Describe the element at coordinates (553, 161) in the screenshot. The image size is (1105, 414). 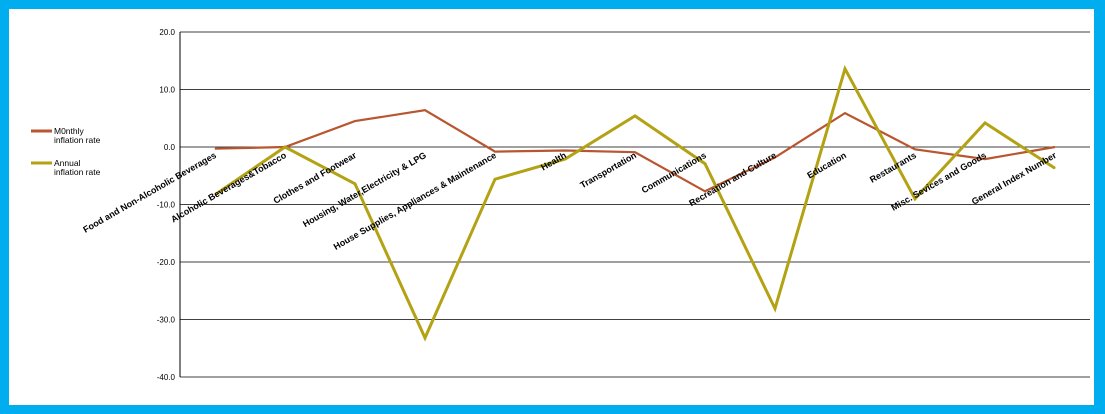
I see `category-label: Health` at that location.